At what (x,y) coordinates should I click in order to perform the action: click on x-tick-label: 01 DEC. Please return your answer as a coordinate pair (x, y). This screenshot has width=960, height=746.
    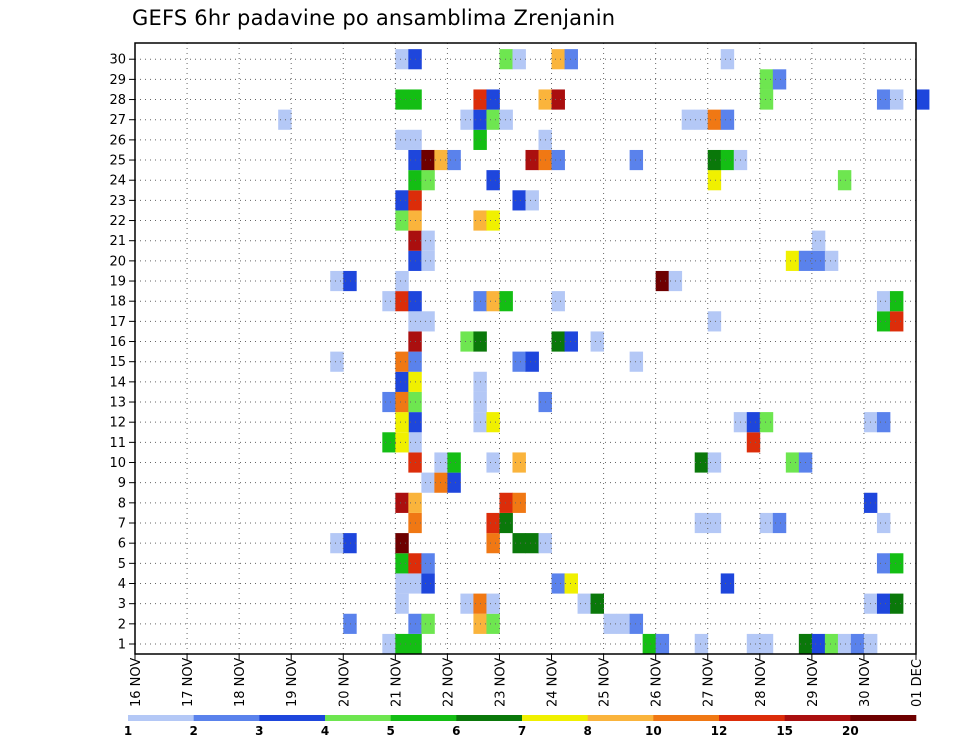
    Looking at the image, I should click on (917, 683).